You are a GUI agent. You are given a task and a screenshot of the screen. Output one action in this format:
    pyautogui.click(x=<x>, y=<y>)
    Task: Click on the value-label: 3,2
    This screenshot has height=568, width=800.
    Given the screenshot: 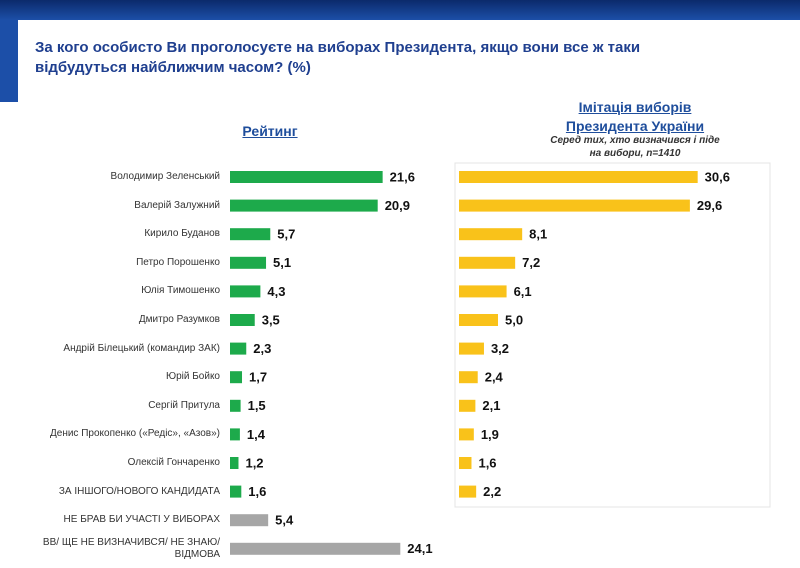 What is the action you would take?
    pyautogui.click(x=500, y=348)
    